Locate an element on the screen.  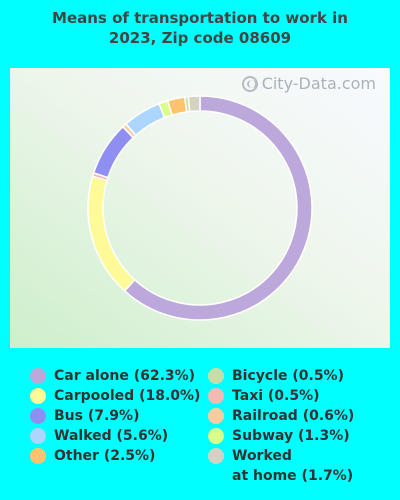
legend-label: Worked at home (1.7%) is located at coordinates (293, 466).